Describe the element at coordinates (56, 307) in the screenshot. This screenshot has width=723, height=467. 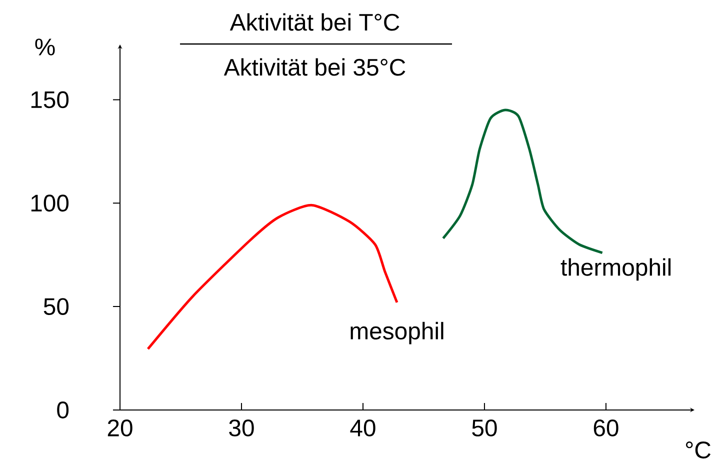
I see `y-tick-label: 50` at that location.